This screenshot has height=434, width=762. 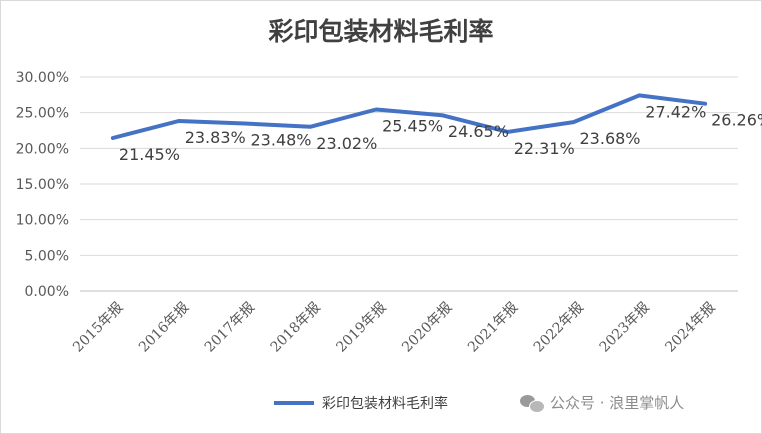 I want to click on watermark: 公众号 · 浪里掌帆人, so click(x=602, y=402).